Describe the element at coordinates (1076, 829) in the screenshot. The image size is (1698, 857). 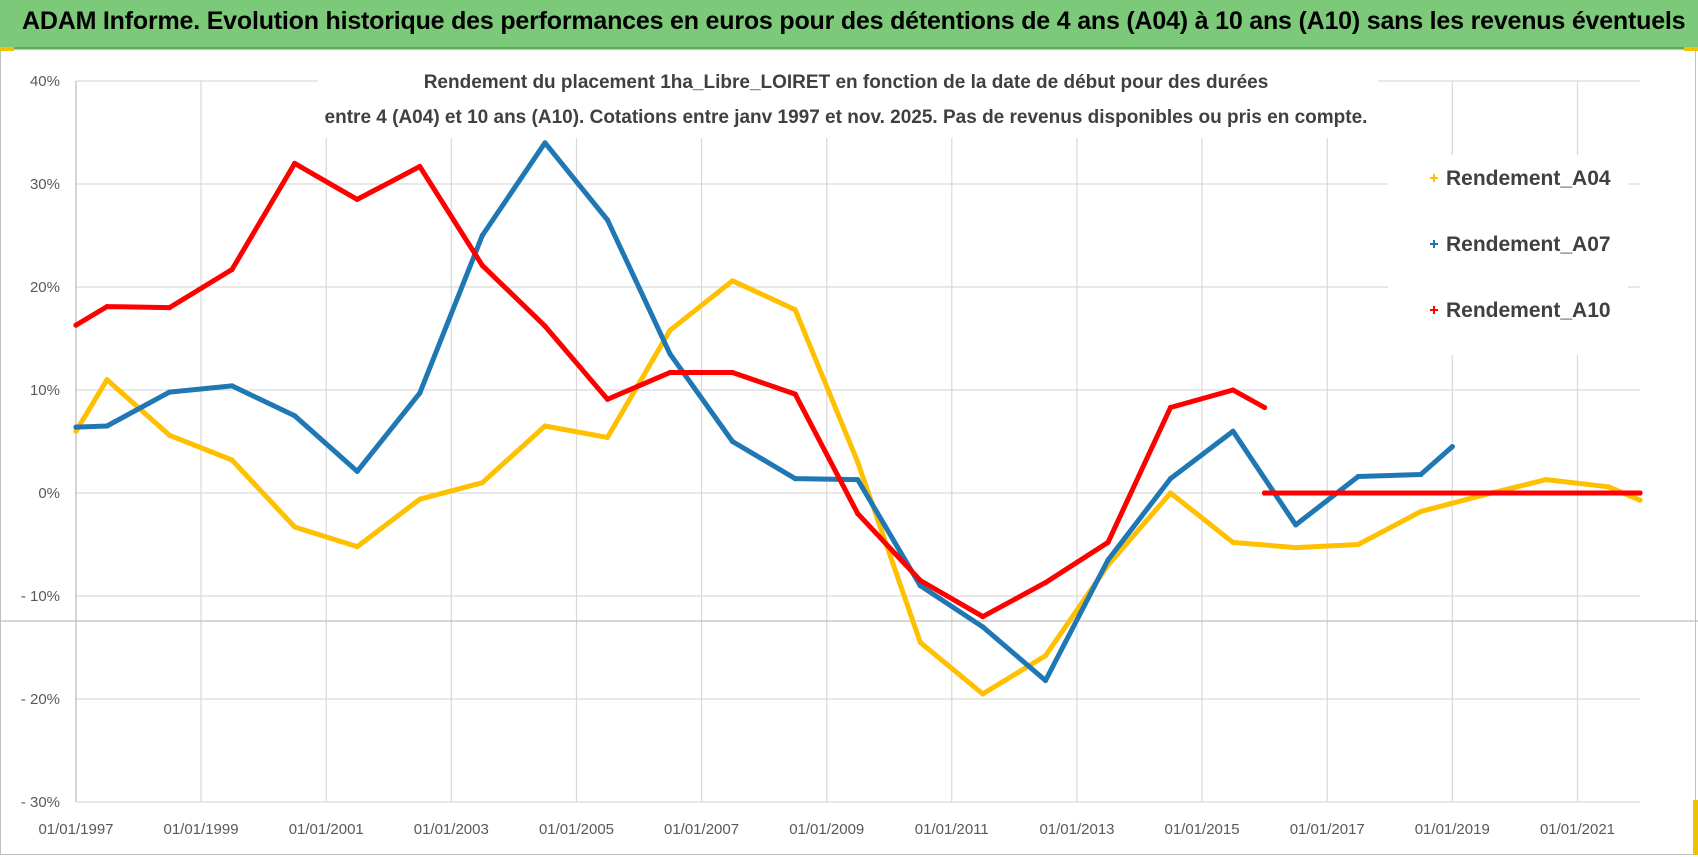
I see `x-tick-label: 01/01/2013` at that location.